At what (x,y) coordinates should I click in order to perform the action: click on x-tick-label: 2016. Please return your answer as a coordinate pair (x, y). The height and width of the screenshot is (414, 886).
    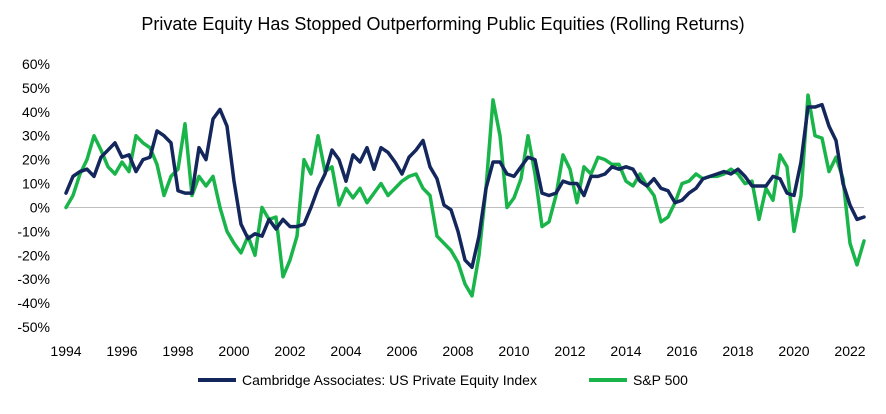
    Looking at the image, I should click on (681, 351).